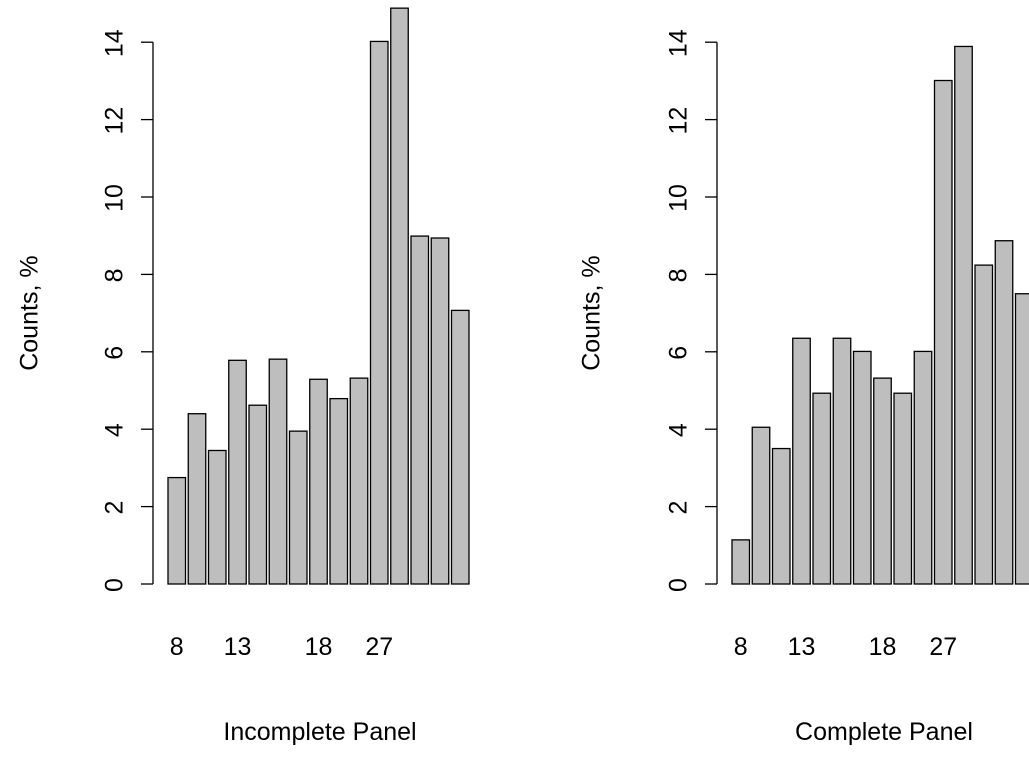  Describe the element at coordinates (884, 732) in the screenshot. I see `panel-title: Complete Panel` at that location.